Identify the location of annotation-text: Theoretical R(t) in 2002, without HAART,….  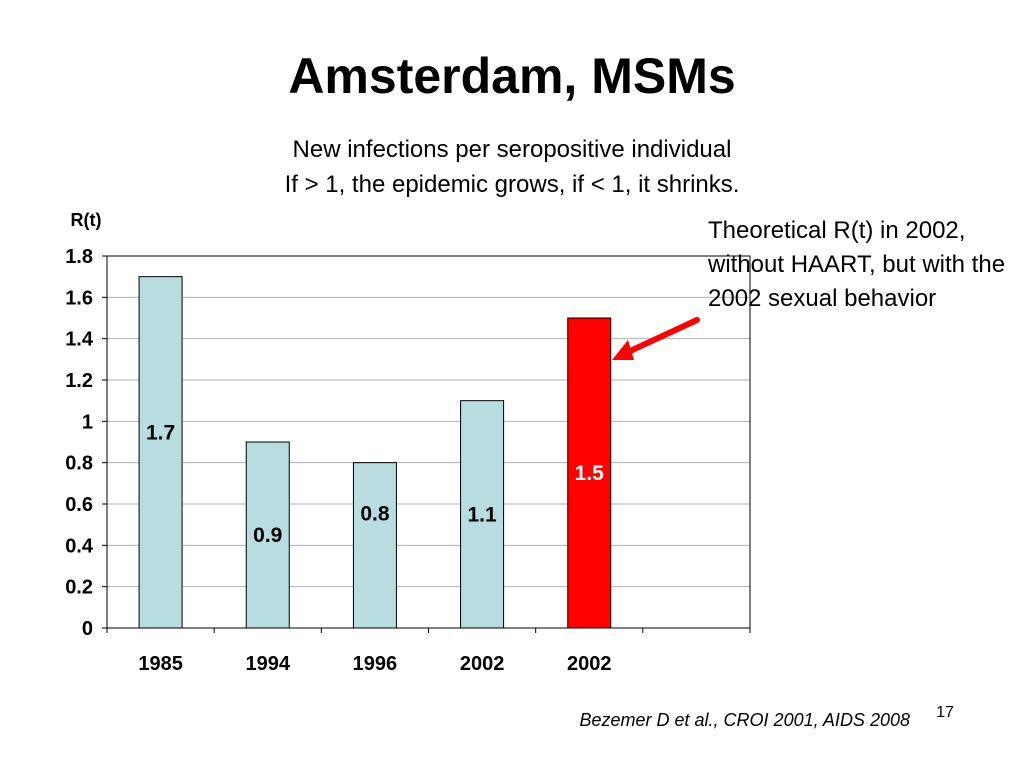
(857, 264).